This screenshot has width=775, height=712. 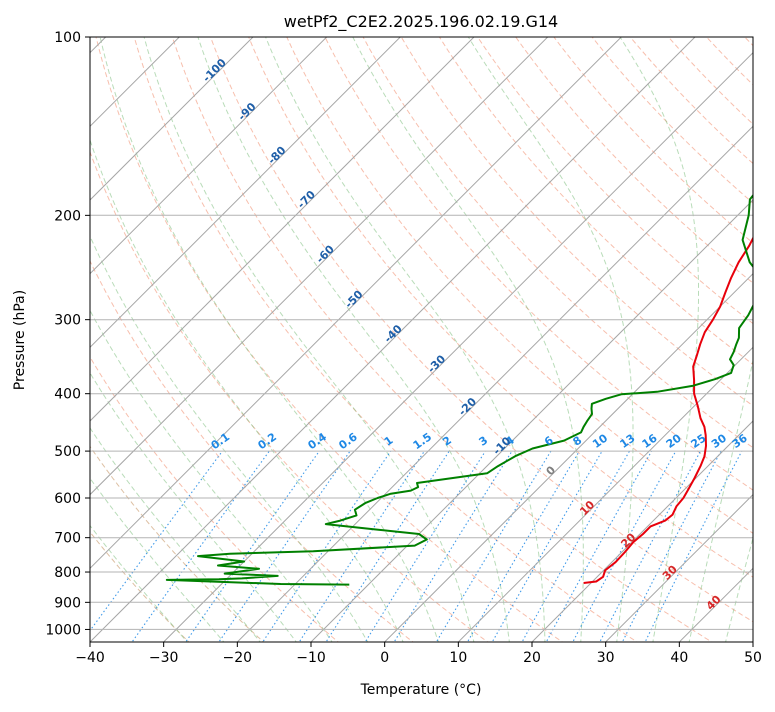 What do you see at coordinates (238, 658) in the screenshot?
I see `x-tick-label: −20` at bounding box center [238, 658].